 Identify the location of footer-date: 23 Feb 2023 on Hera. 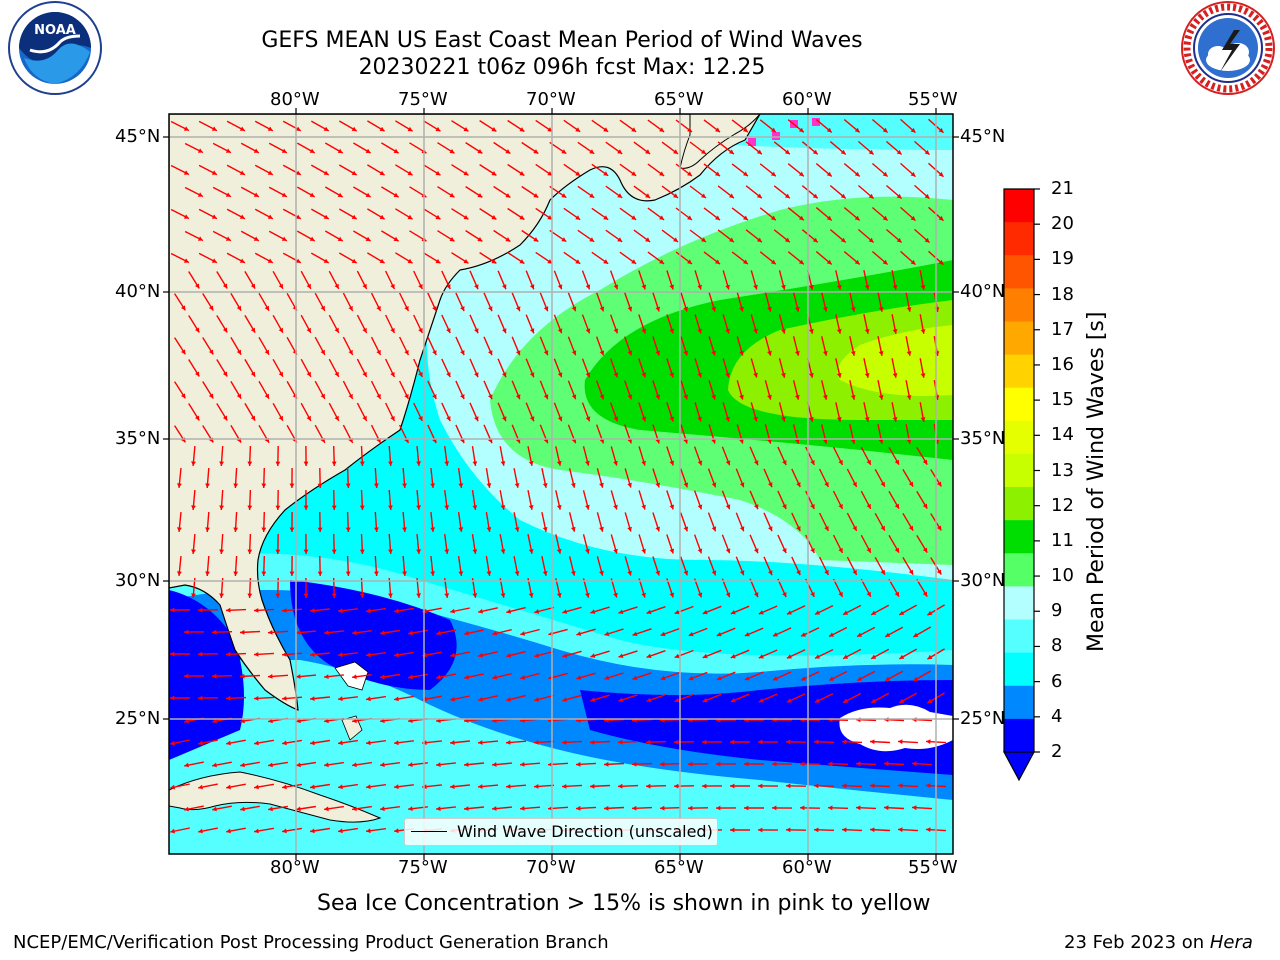
(1158, 942).